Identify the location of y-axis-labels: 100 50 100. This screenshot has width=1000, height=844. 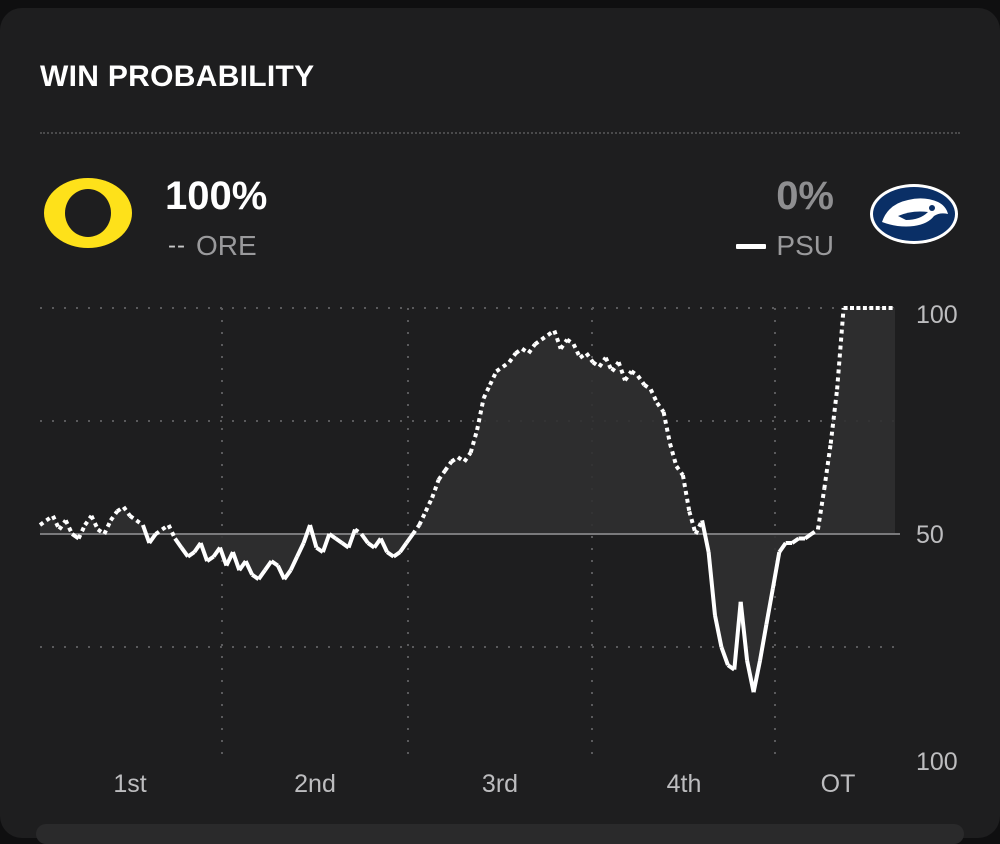
(937, 538).